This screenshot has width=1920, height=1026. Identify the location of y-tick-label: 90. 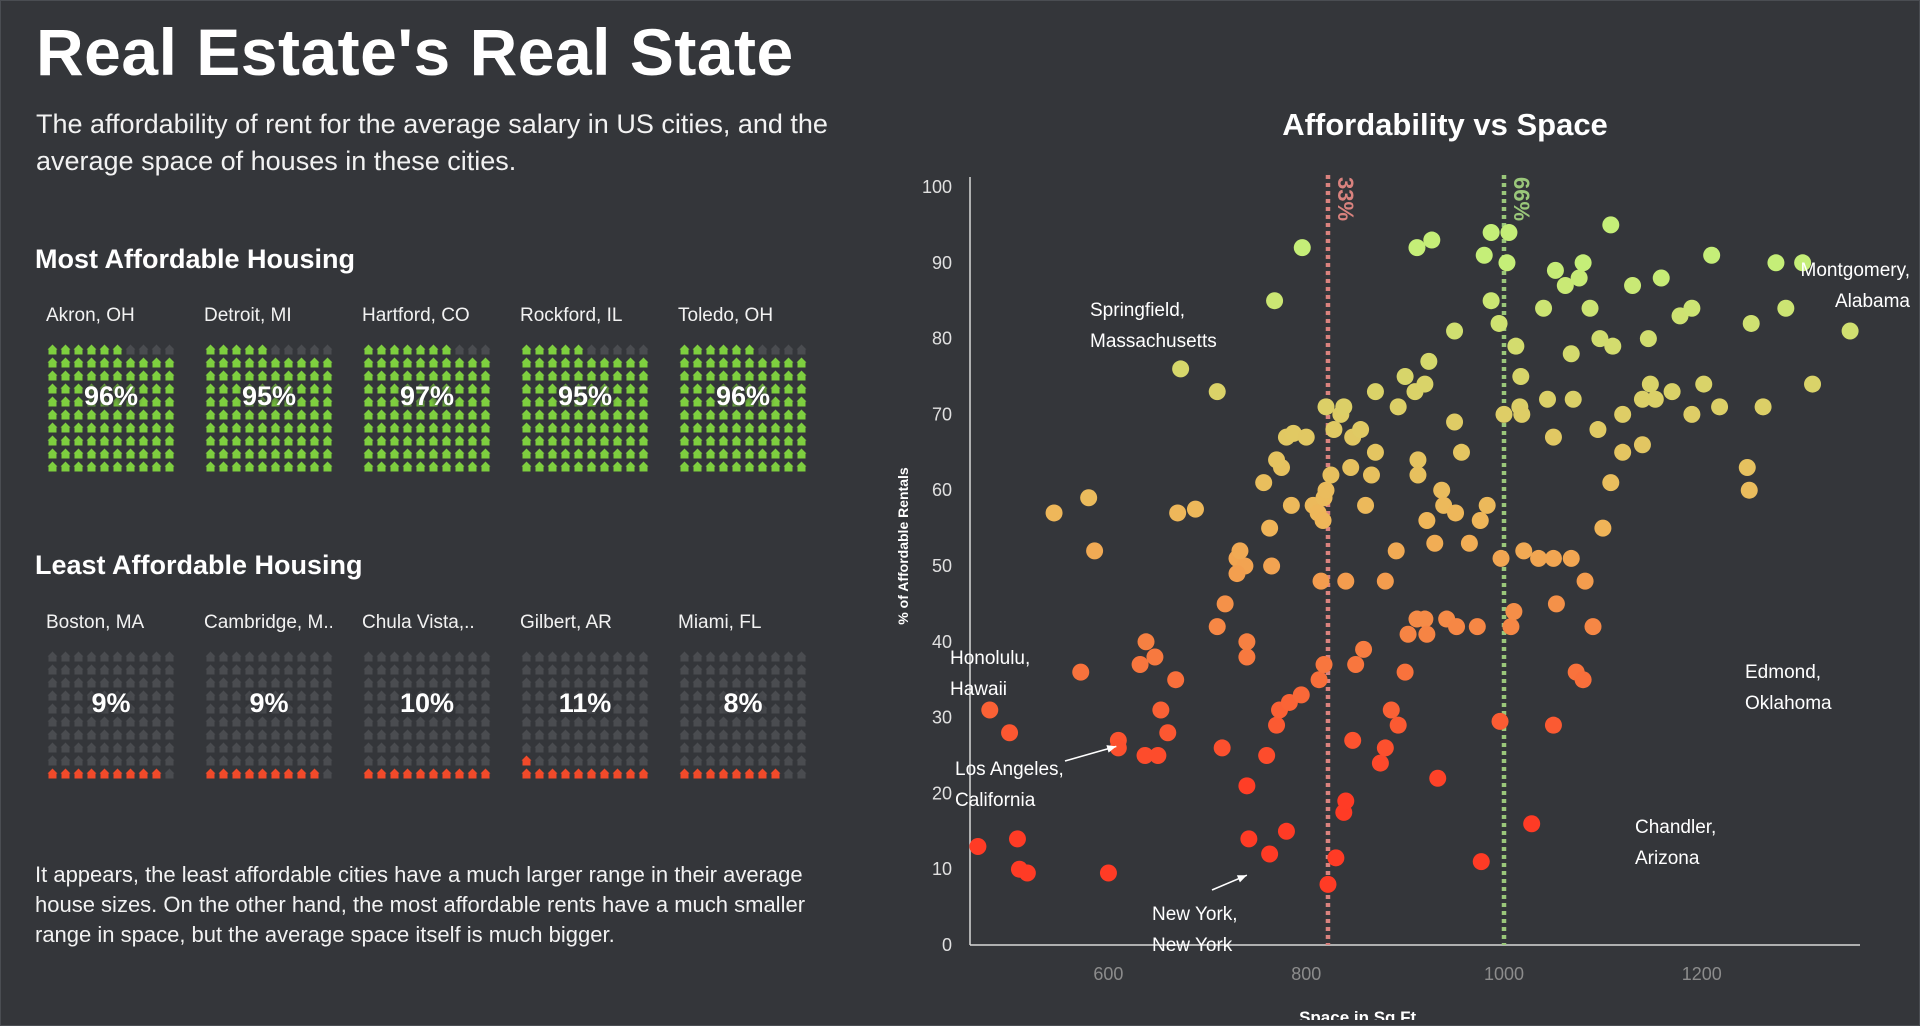
(942, 263).